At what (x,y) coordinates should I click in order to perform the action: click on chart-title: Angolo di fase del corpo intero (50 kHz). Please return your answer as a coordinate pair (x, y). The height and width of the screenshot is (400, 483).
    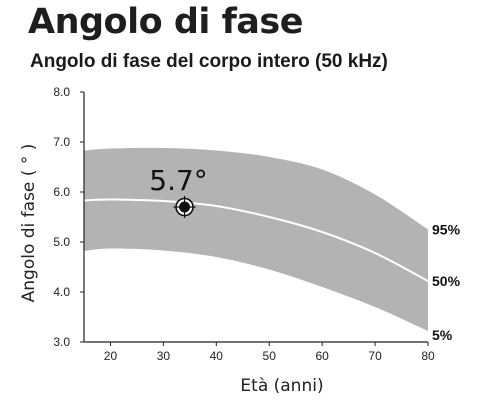
    Looking at the image, I should click on (209, 61).